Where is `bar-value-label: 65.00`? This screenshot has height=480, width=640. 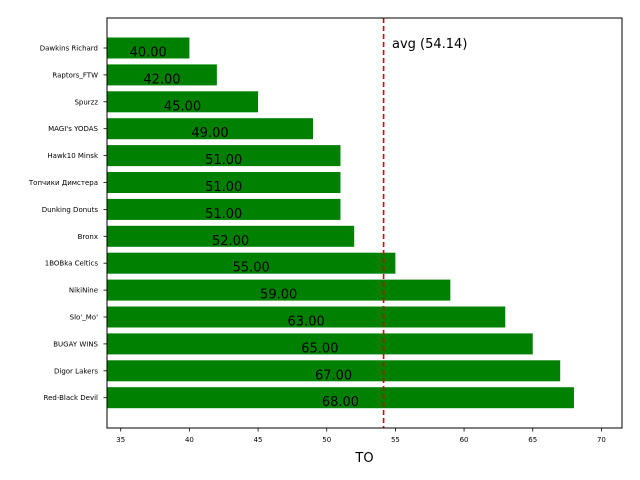
bar-value-label: 65.00 is located at coordinates (319, 348).